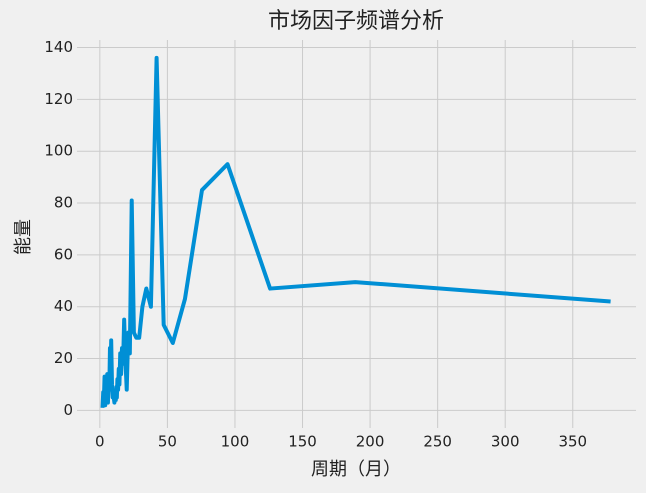 The image size is (646, 493). What do you see at coordinates (167, 442) in the screenshot?
I see `x-tick-label: 50` at bounding box center [167, 442].